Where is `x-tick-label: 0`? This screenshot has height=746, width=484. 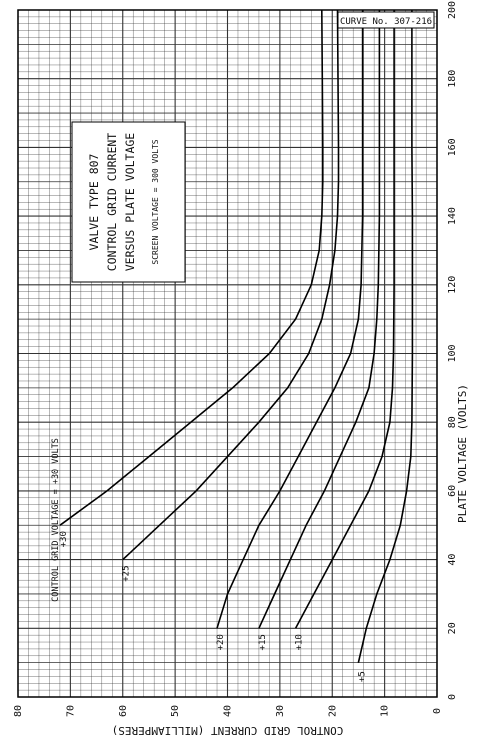 x-tick-label: 0 is located at coordinates (452, 697).